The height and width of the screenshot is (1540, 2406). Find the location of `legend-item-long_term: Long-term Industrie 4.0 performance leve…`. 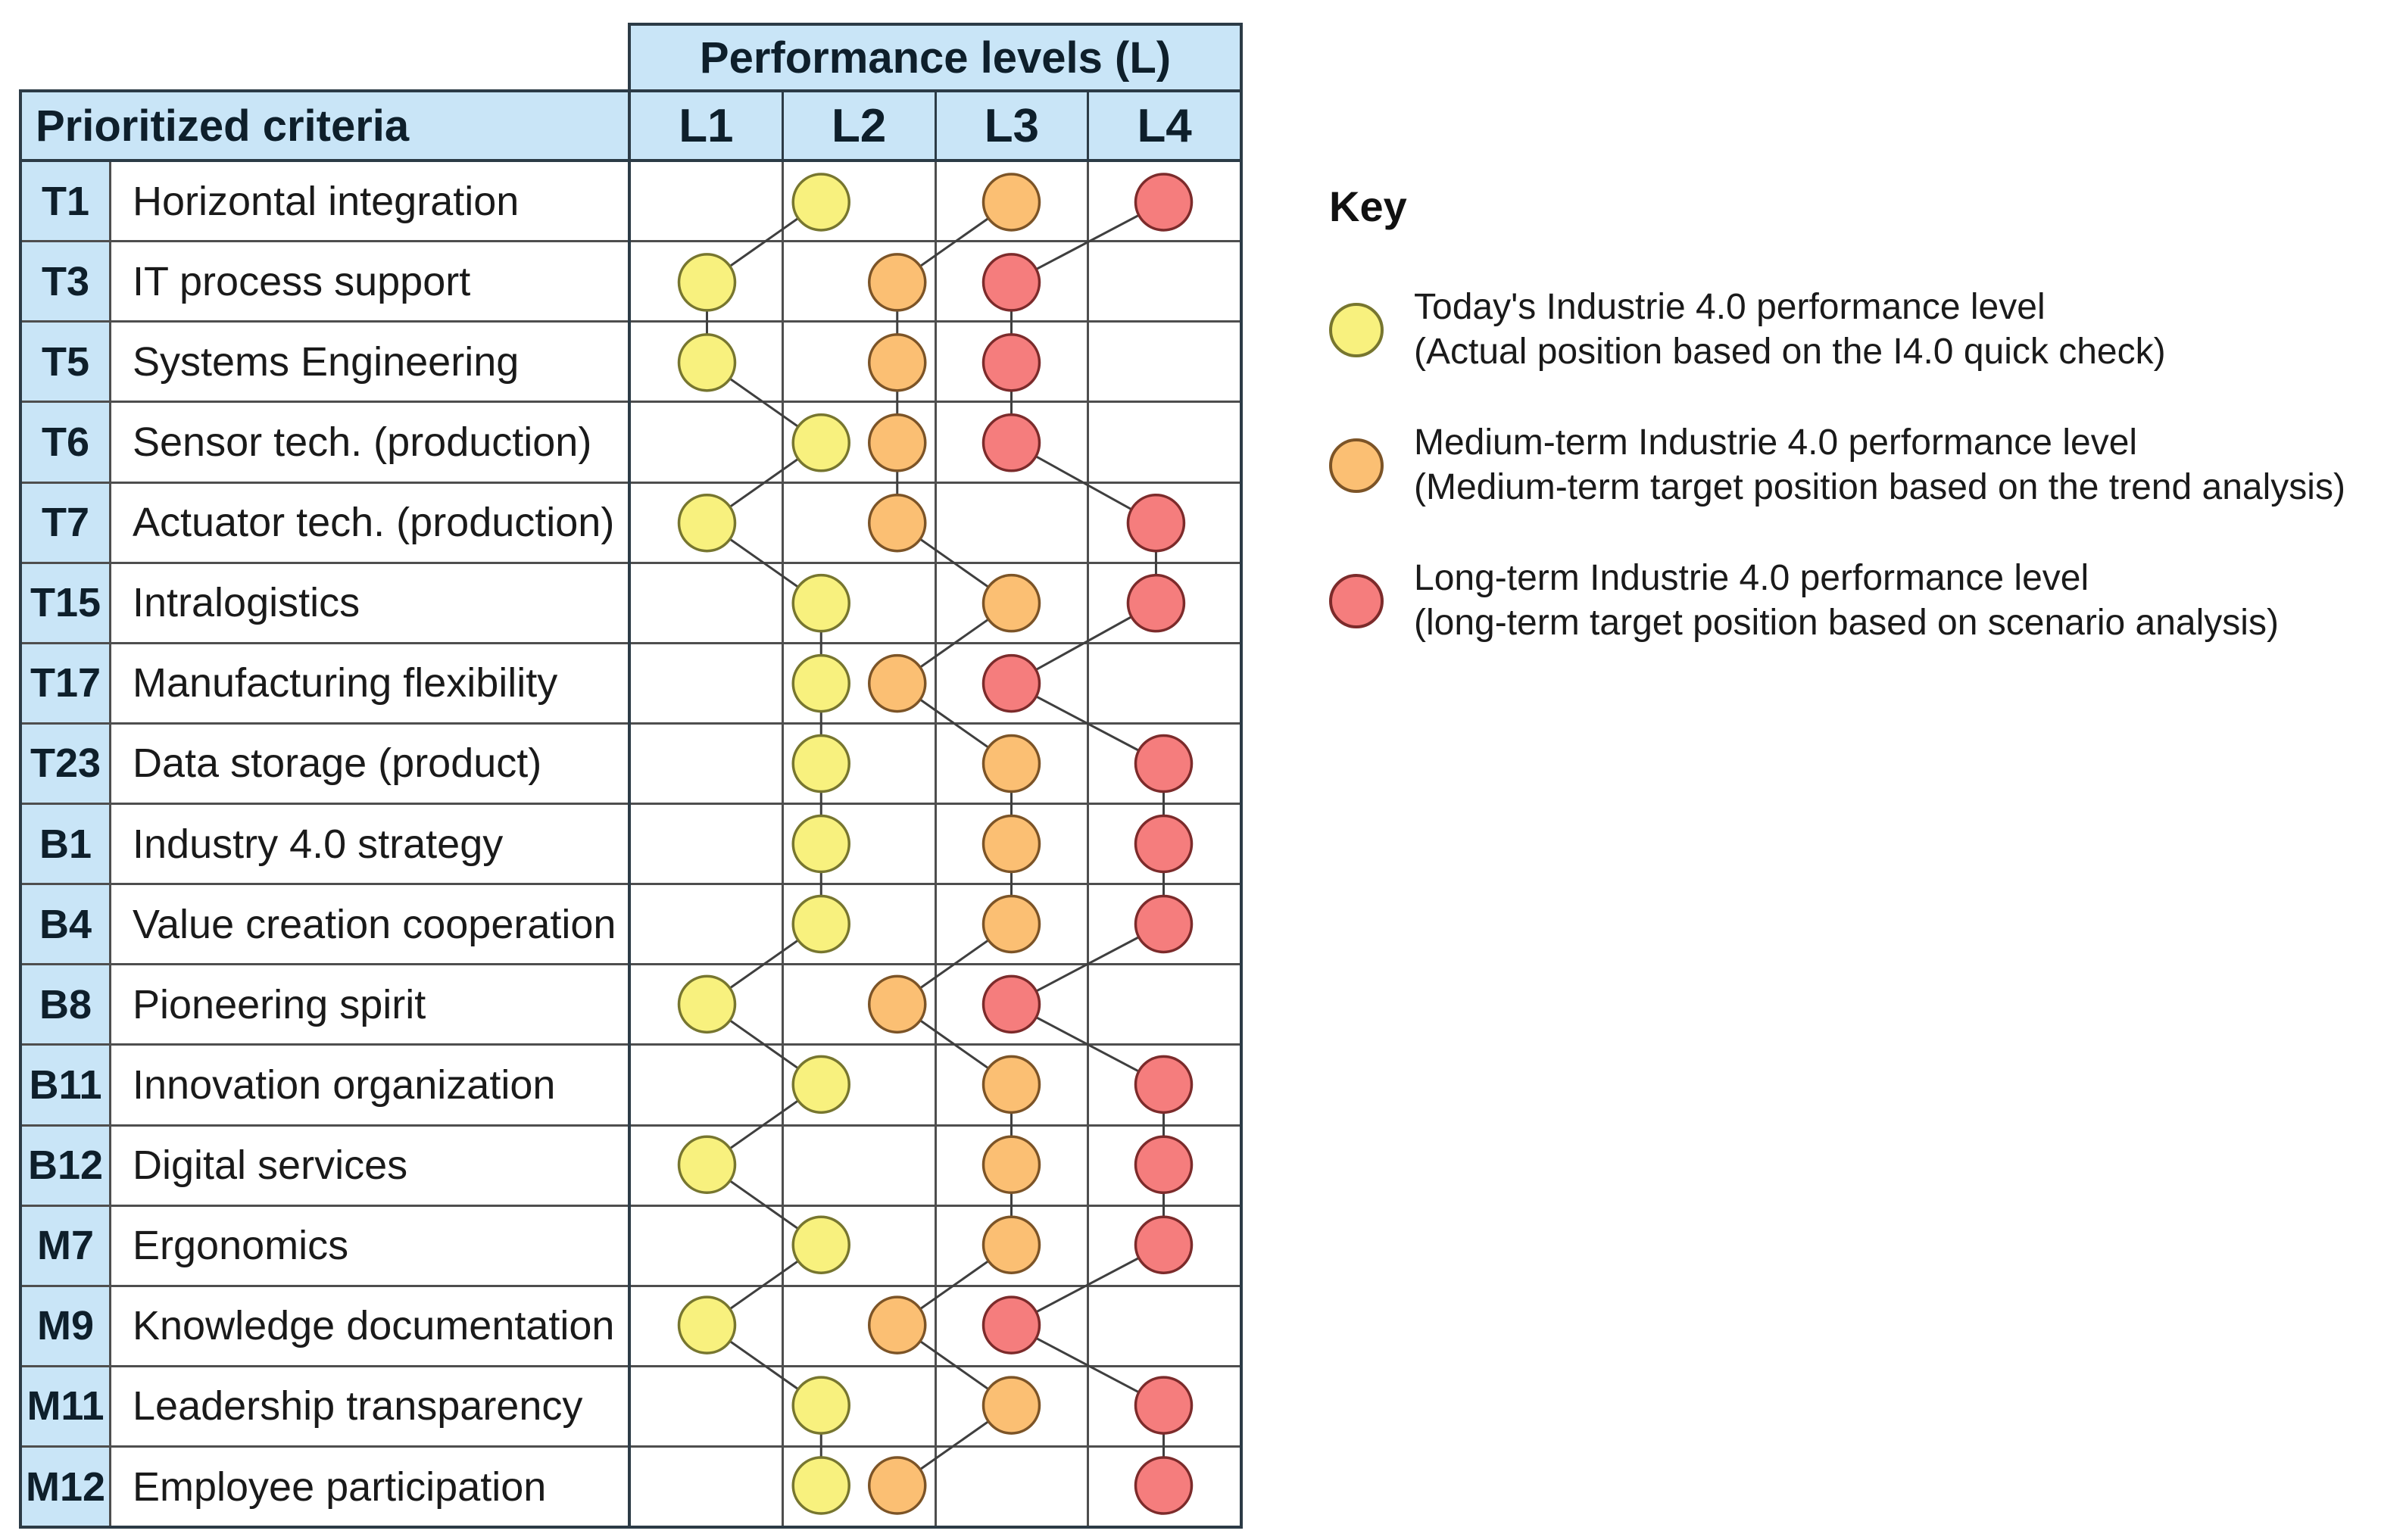

legend-item-long_term: Long-term Industrie 4.0 performance leve… is located at coordinates (1859, 601).